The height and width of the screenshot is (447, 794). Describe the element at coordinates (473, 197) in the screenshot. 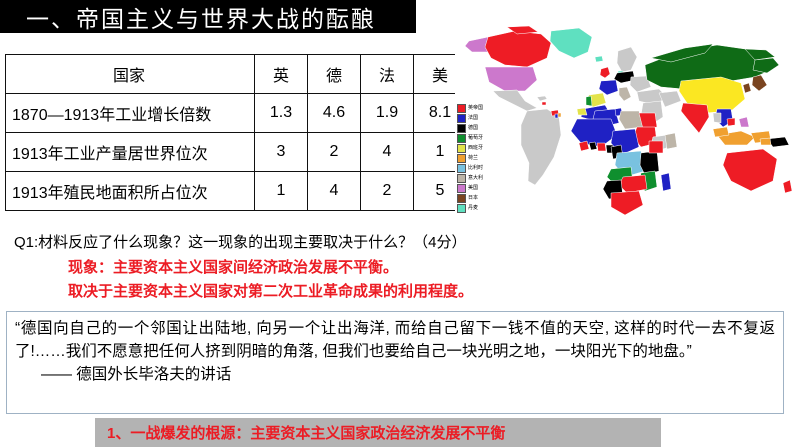

I see `legend-label: 日本` at that location.